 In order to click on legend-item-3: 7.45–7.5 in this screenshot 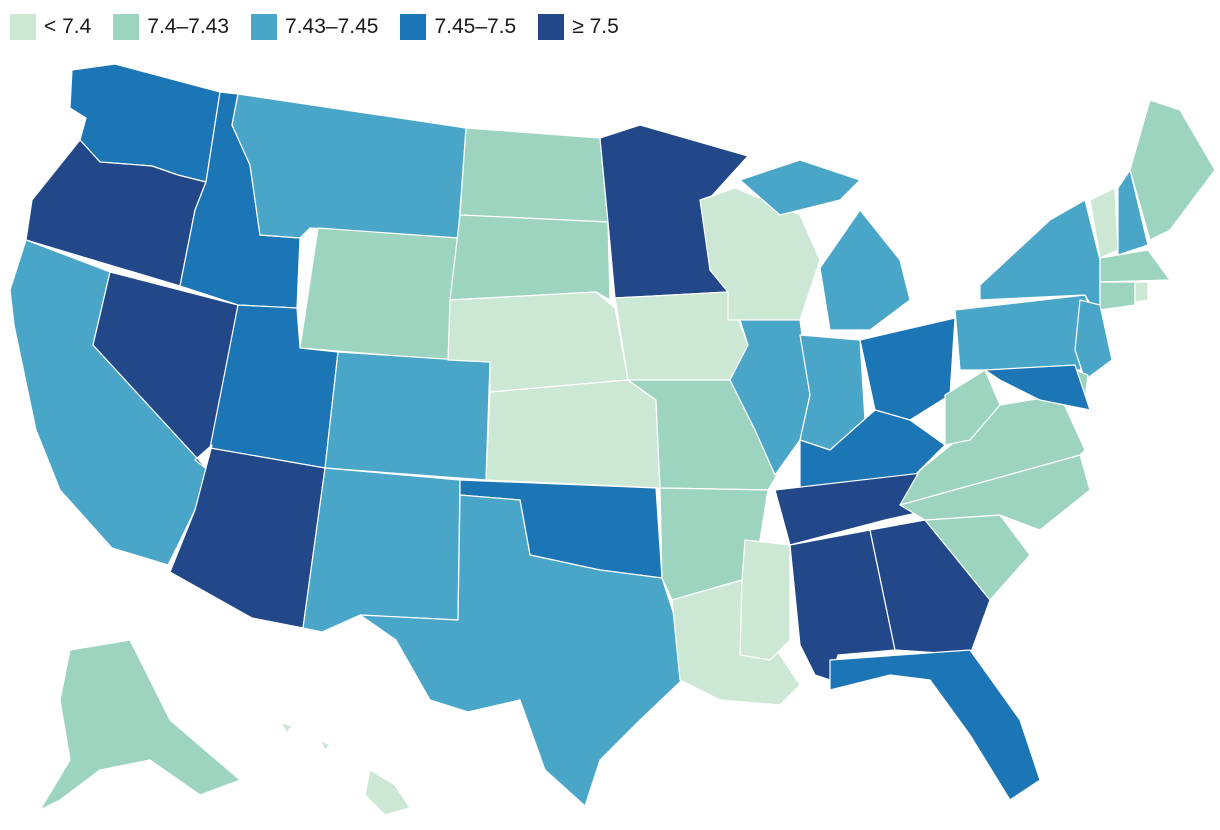, I will do `click(458, 27)`.